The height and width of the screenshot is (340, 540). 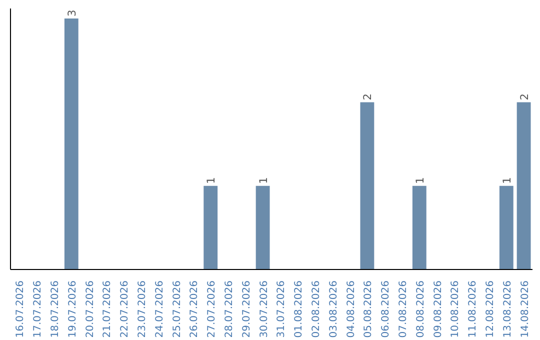 I want to click on x-tick-label: 29.07.2026, so click(x=246, y=309).